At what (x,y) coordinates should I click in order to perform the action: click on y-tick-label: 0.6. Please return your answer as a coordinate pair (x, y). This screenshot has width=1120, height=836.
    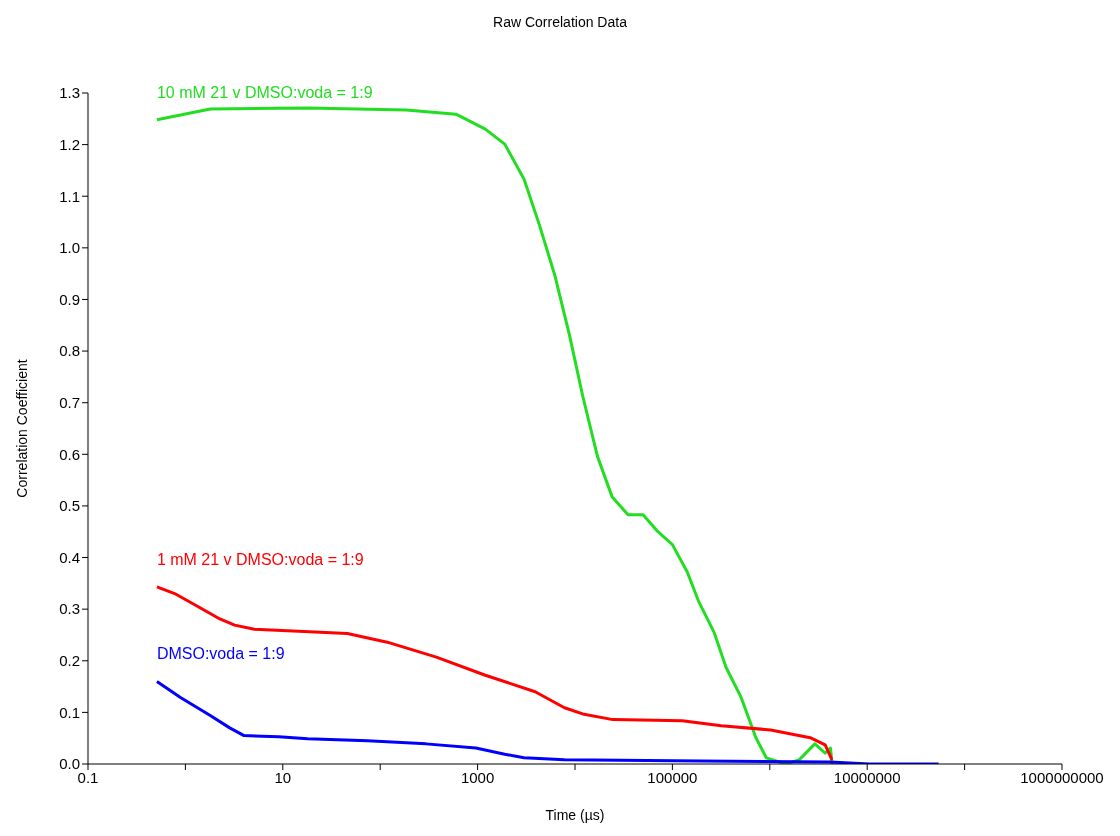
    Looking at the image, I should click on (69, 454).